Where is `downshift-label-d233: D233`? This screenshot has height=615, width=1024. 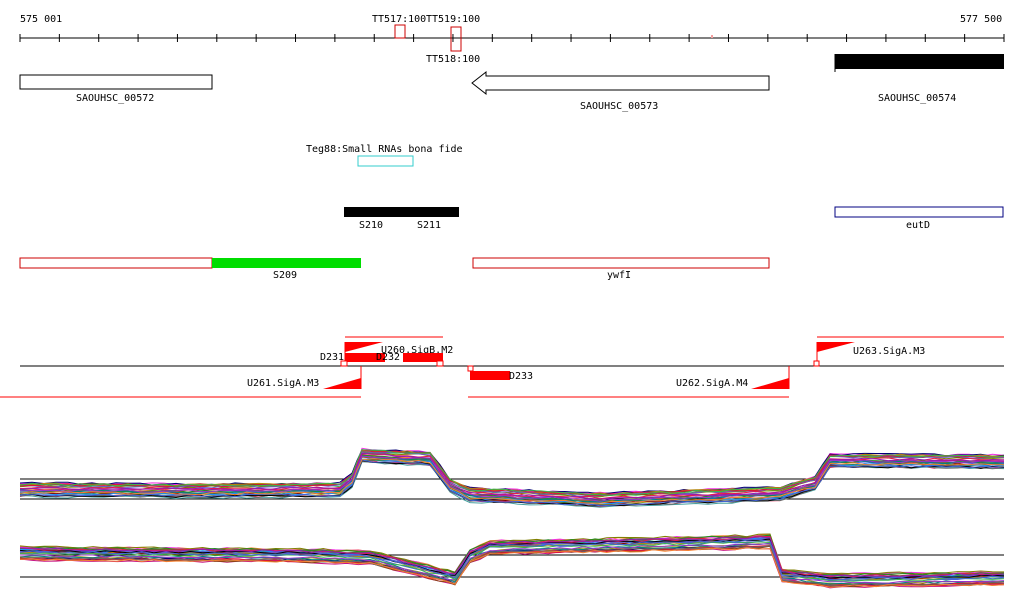 downshift-label-d233: D233 is located at coordinates (521, 376).